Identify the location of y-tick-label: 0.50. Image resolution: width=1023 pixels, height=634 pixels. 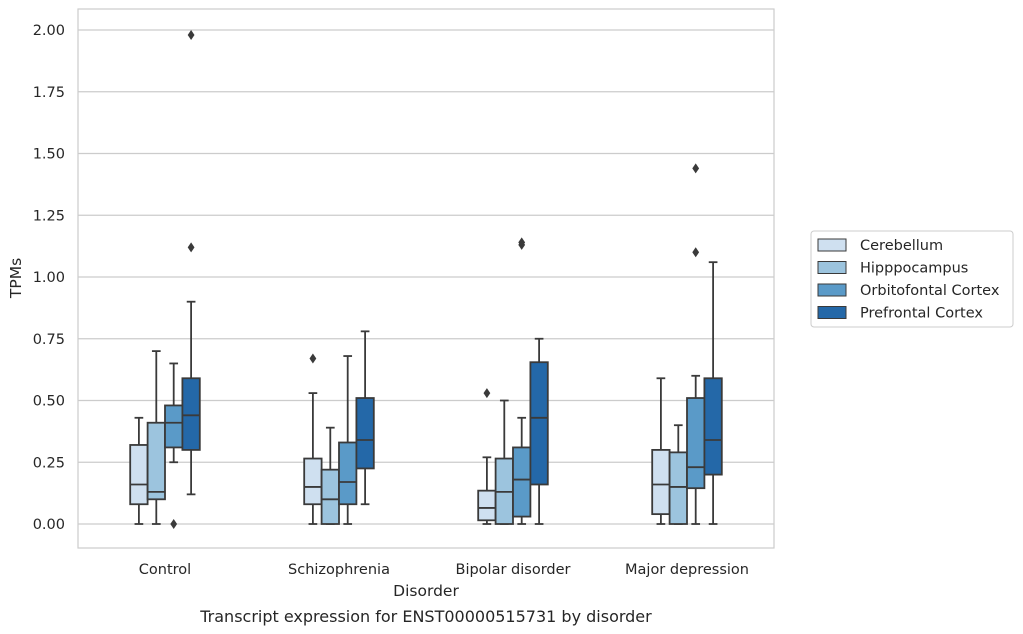
(49, 402).